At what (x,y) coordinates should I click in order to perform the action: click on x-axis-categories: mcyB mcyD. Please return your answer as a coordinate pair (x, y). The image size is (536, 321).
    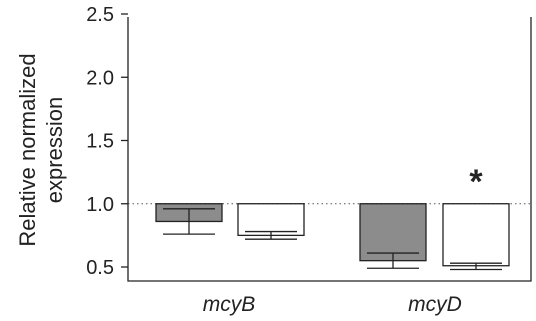
    Looking at the image, I should click on (332, 304).